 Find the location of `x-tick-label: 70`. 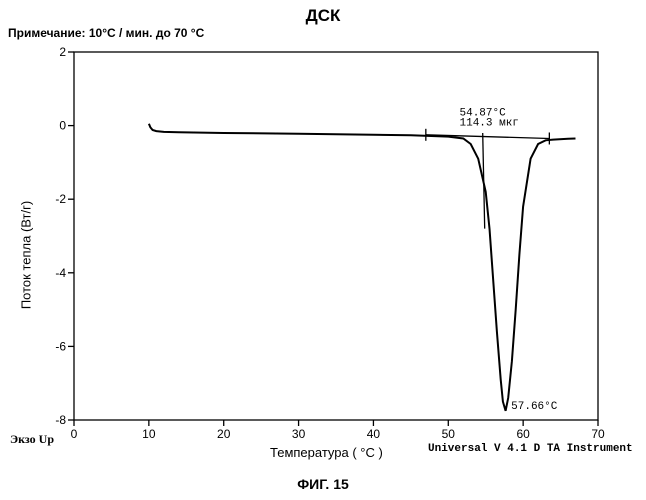

x-tick-label: 70 is located at coordinates (598, 434).